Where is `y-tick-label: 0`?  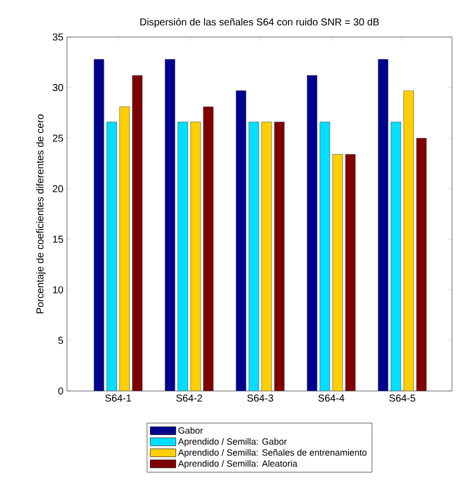 y-tick-label: 0 is located at coordinates (61, 391).